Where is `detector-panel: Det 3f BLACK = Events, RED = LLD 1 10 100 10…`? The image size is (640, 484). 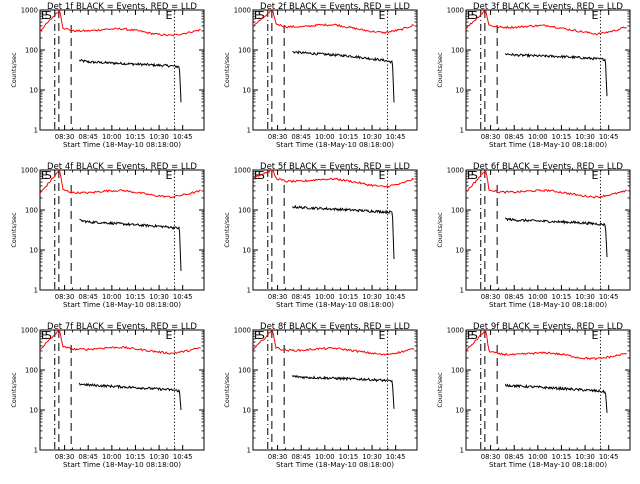
detector-panel: Det 3f BLACK = Events, RED = LLD 1 10 100 10… is located at coordinates (533, 75).